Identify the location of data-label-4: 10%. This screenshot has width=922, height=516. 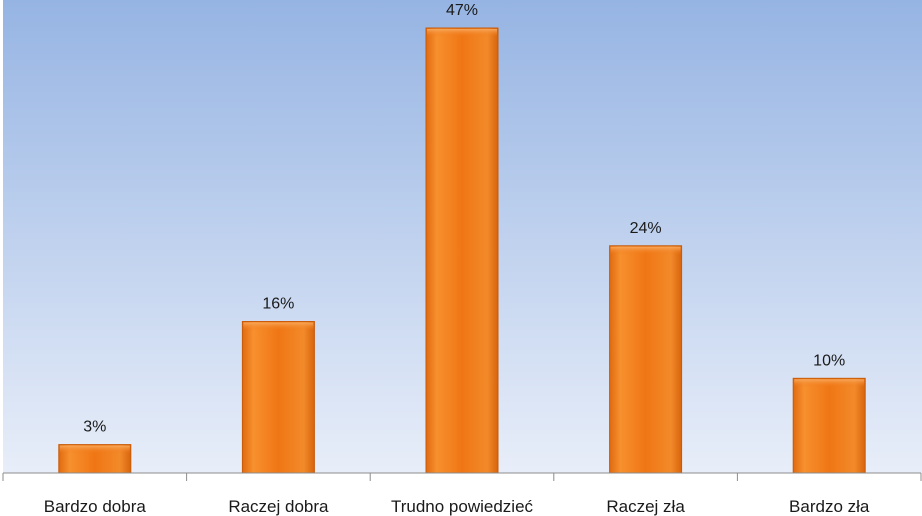
(829, 360).